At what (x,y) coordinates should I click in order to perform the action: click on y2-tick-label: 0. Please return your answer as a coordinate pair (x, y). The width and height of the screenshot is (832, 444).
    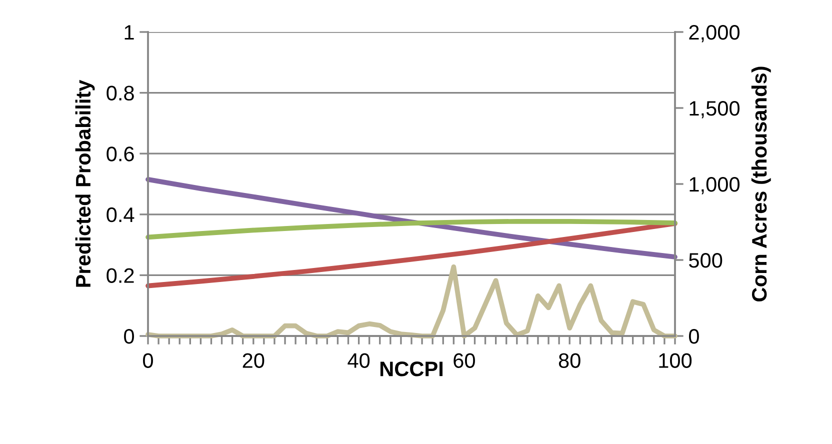
    Looking at the image, I should click on (694, 336).